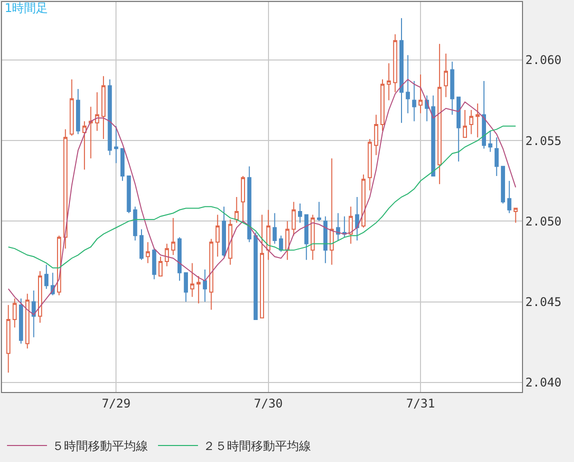 This screenshot has width=574, height=462. I want to click on y-tick-label: 2.060, so click(543, 60).